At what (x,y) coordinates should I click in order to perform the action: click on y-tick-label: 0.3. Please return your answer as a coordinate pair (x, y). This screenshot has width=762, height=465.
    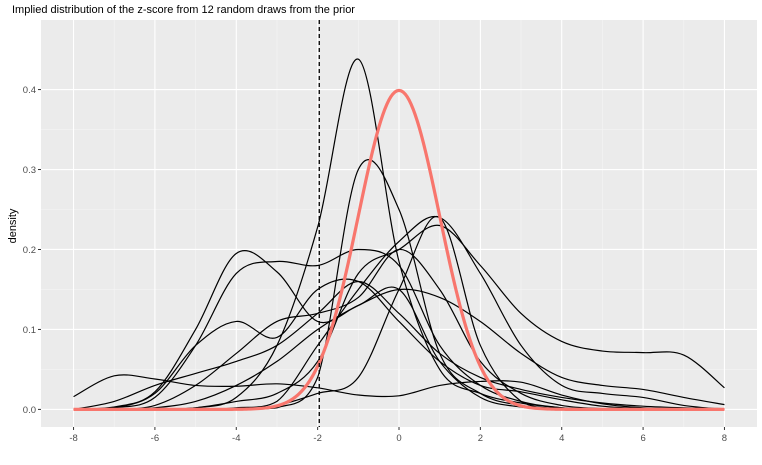
    Looking at the image, I should click on (29, 170).